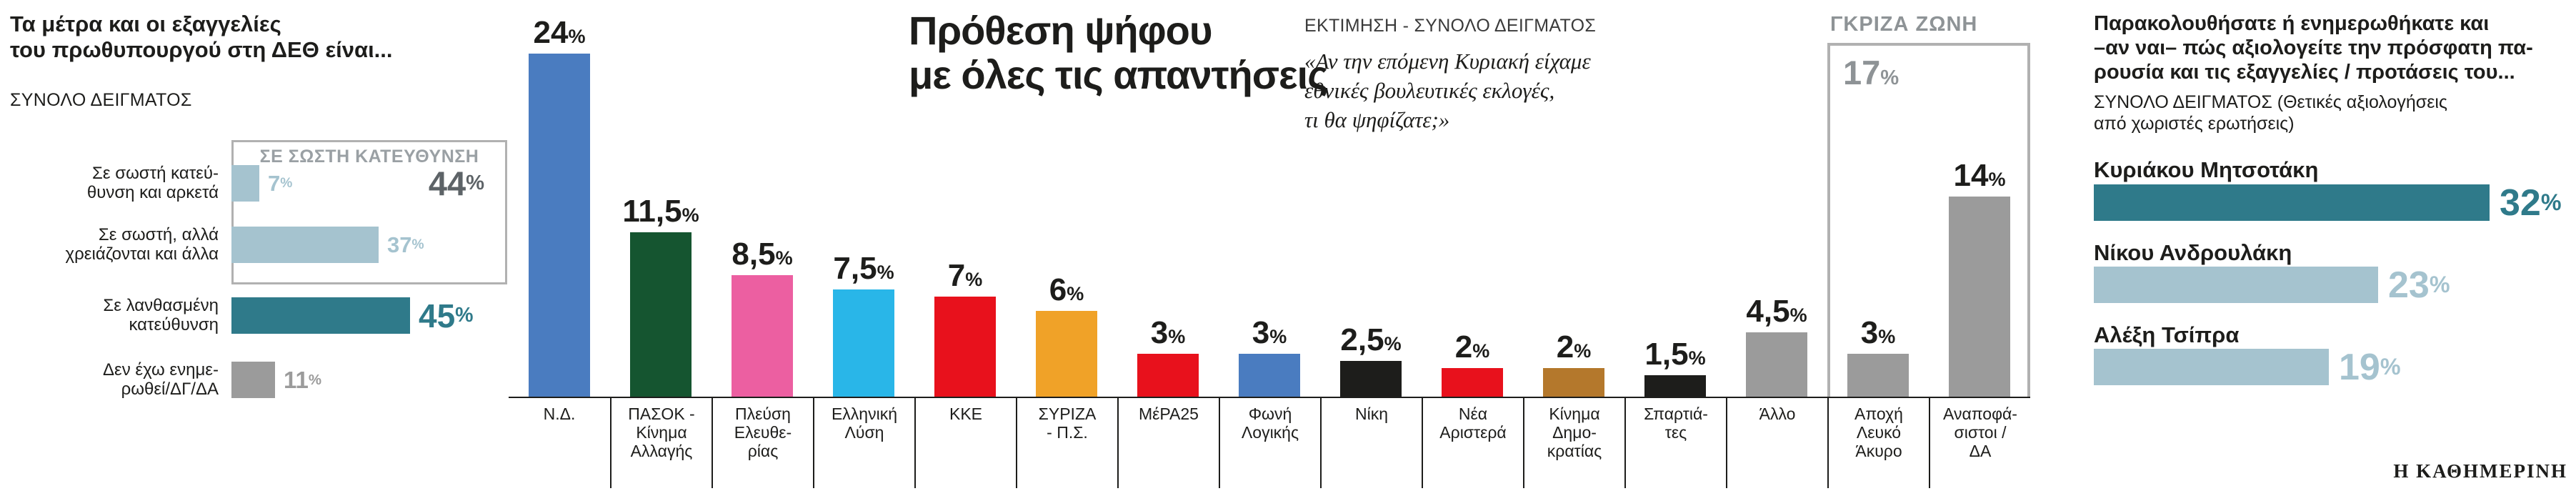 The height and width of the screenshot is (491, 2576). I want to click on right-direction-group-label: ΣΕ ΣΩΣΤΗ ΚΑΤΕΥΘΥΝΣΗ, so click(369, 157).